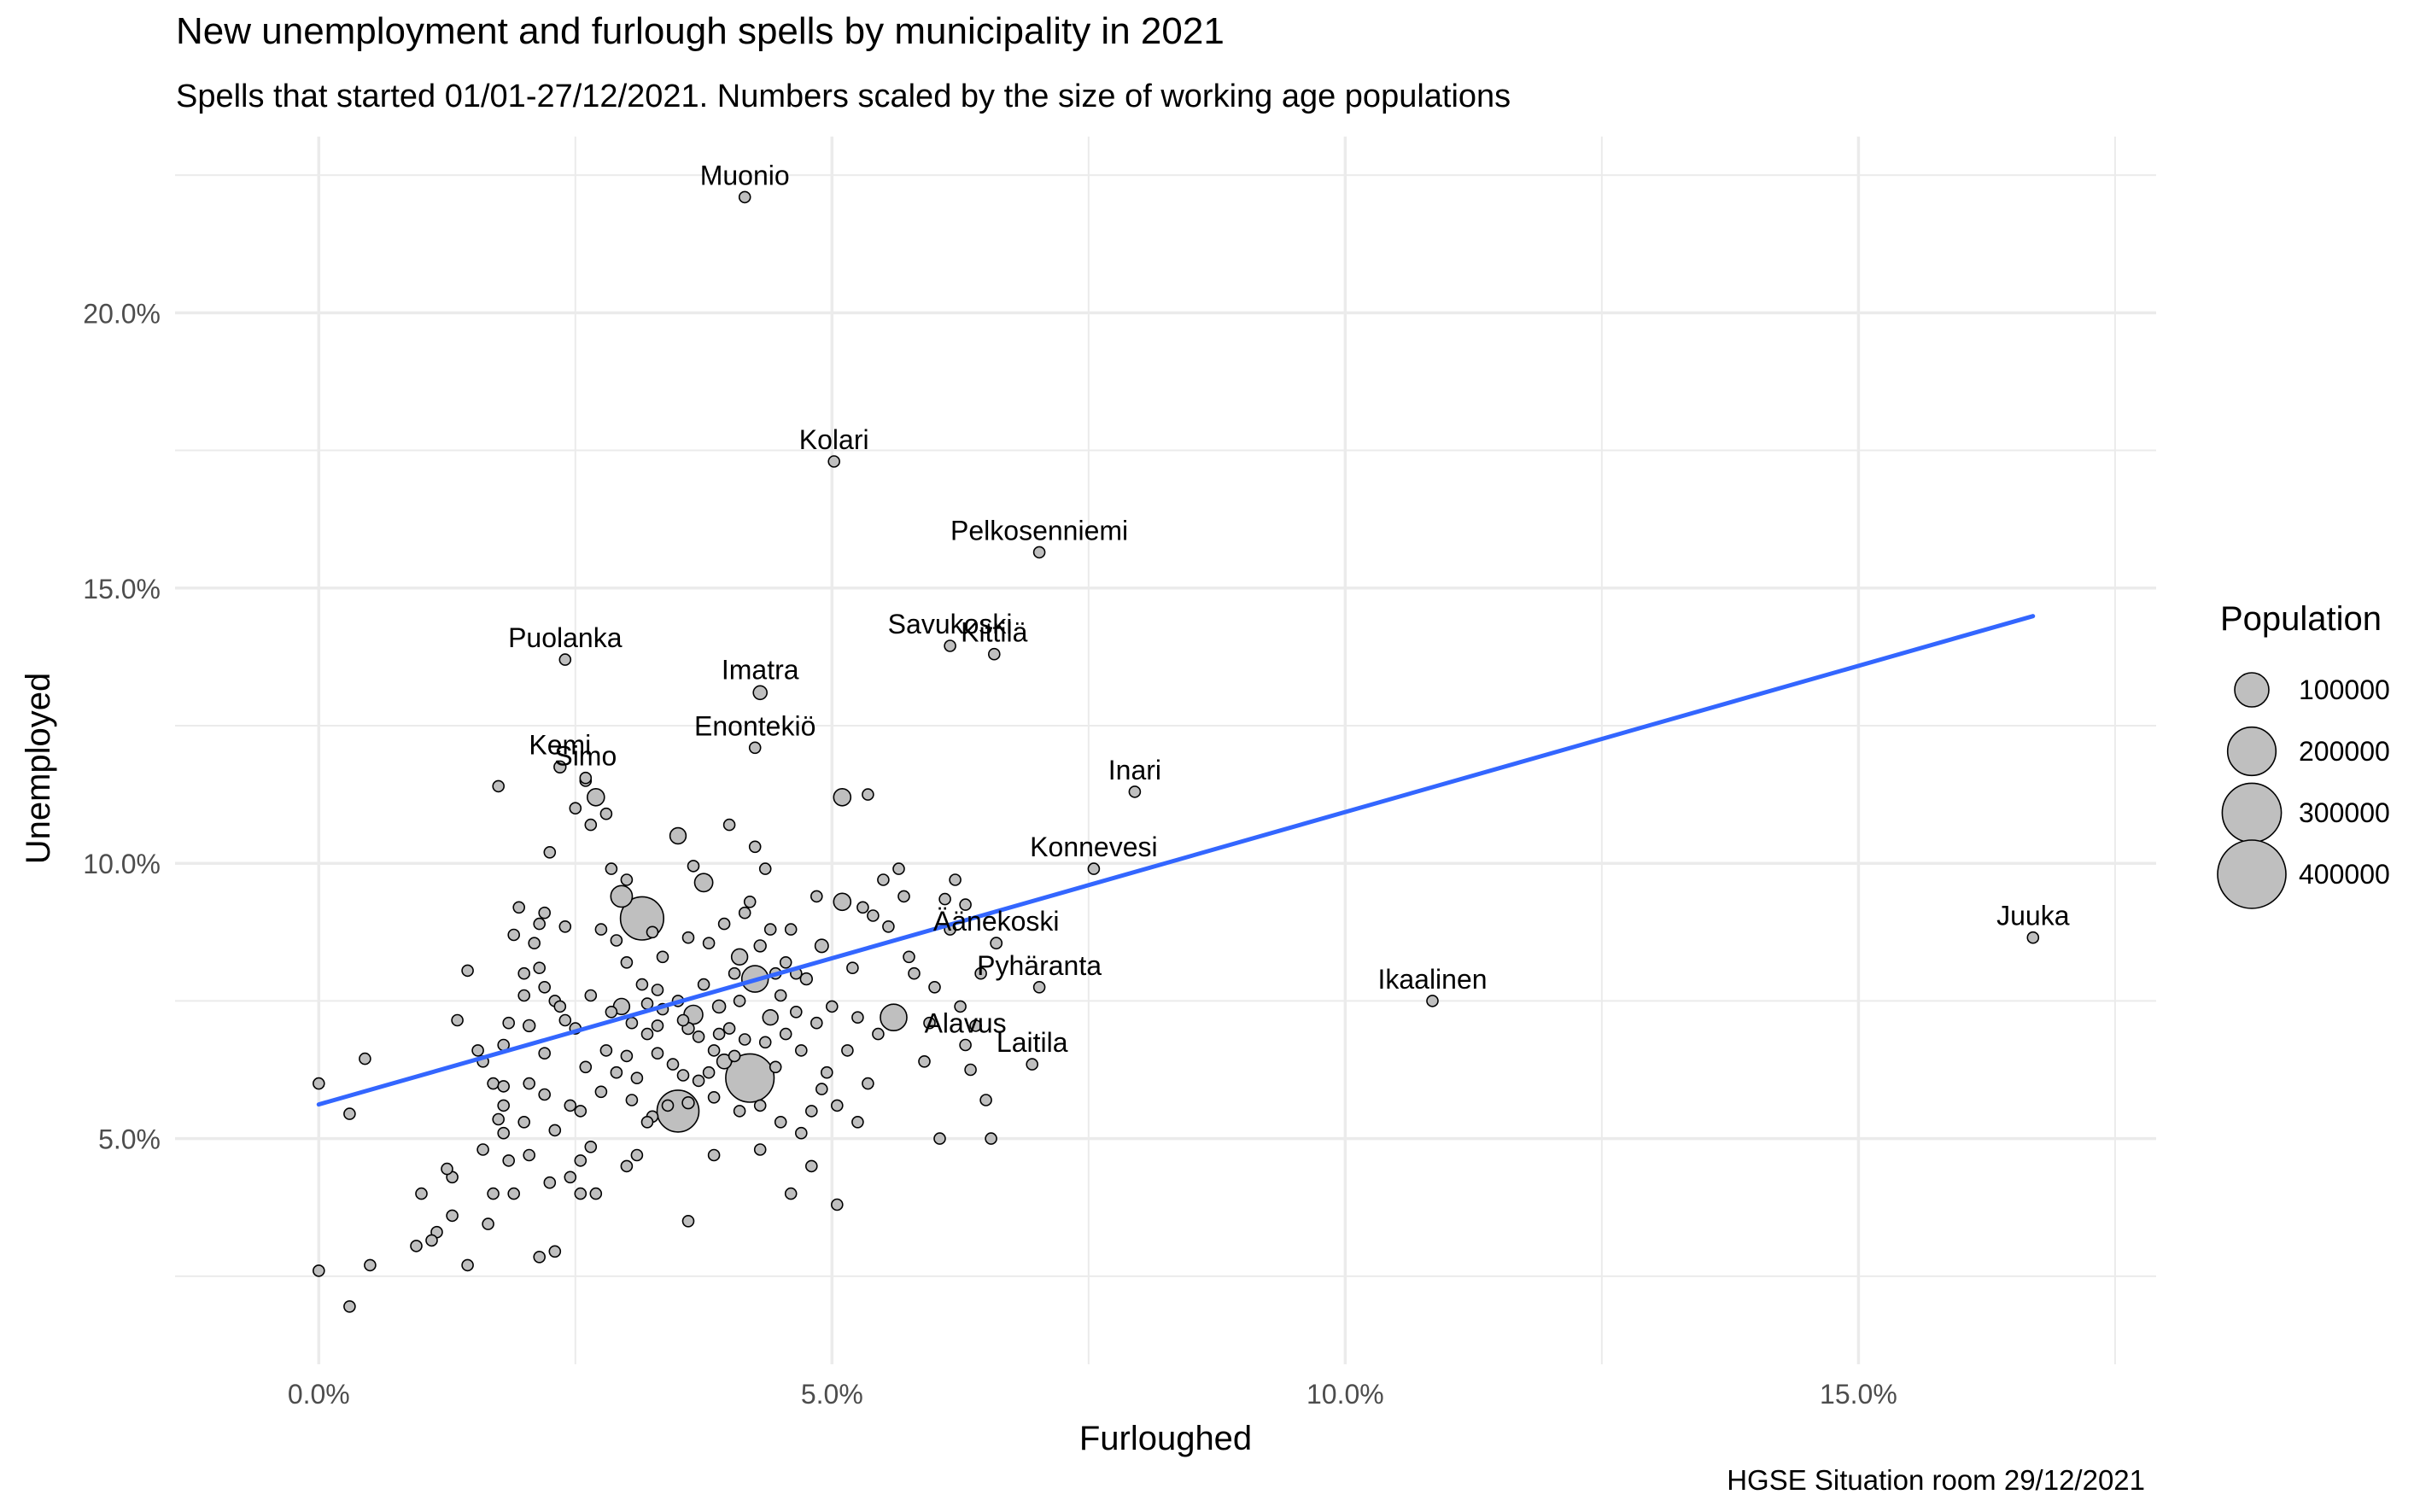 The width and height of the screenshot is (2420, 1512). I want to click on point-label: Juuka, so click(2033, 916).